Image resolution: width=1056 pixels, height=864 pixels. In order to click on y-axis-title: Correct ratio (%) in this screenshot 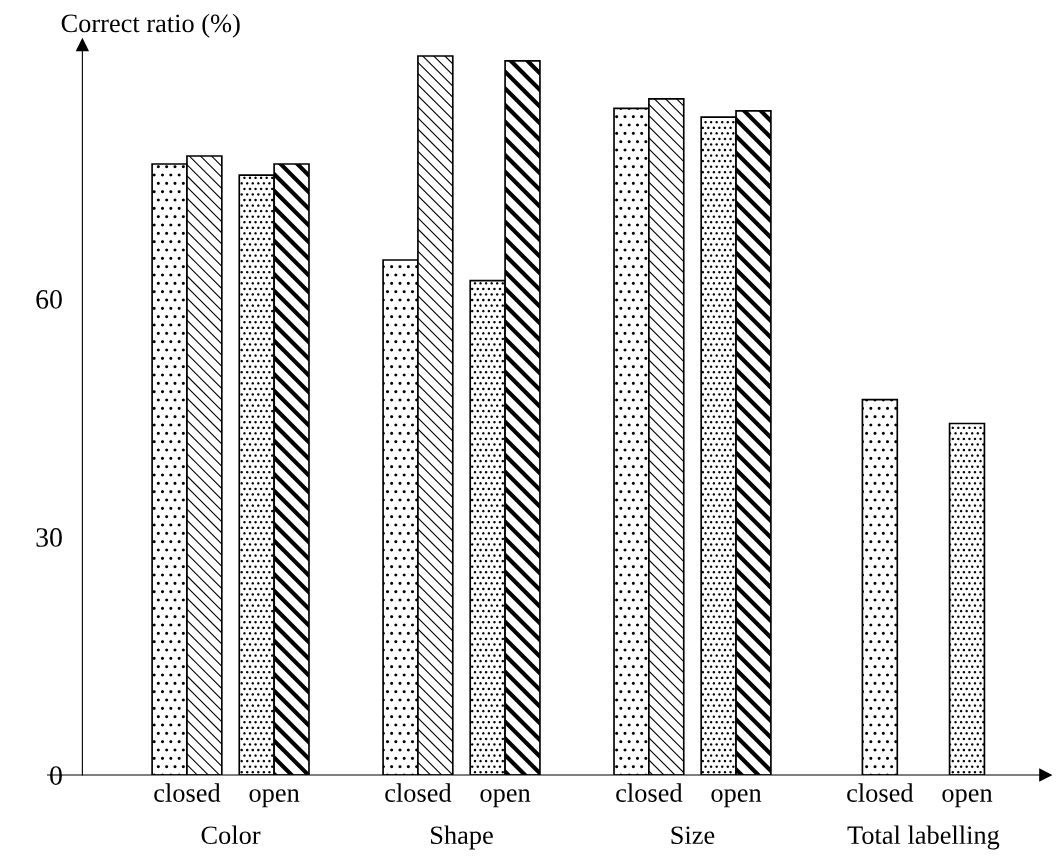, I will do `click(150, 25)`.